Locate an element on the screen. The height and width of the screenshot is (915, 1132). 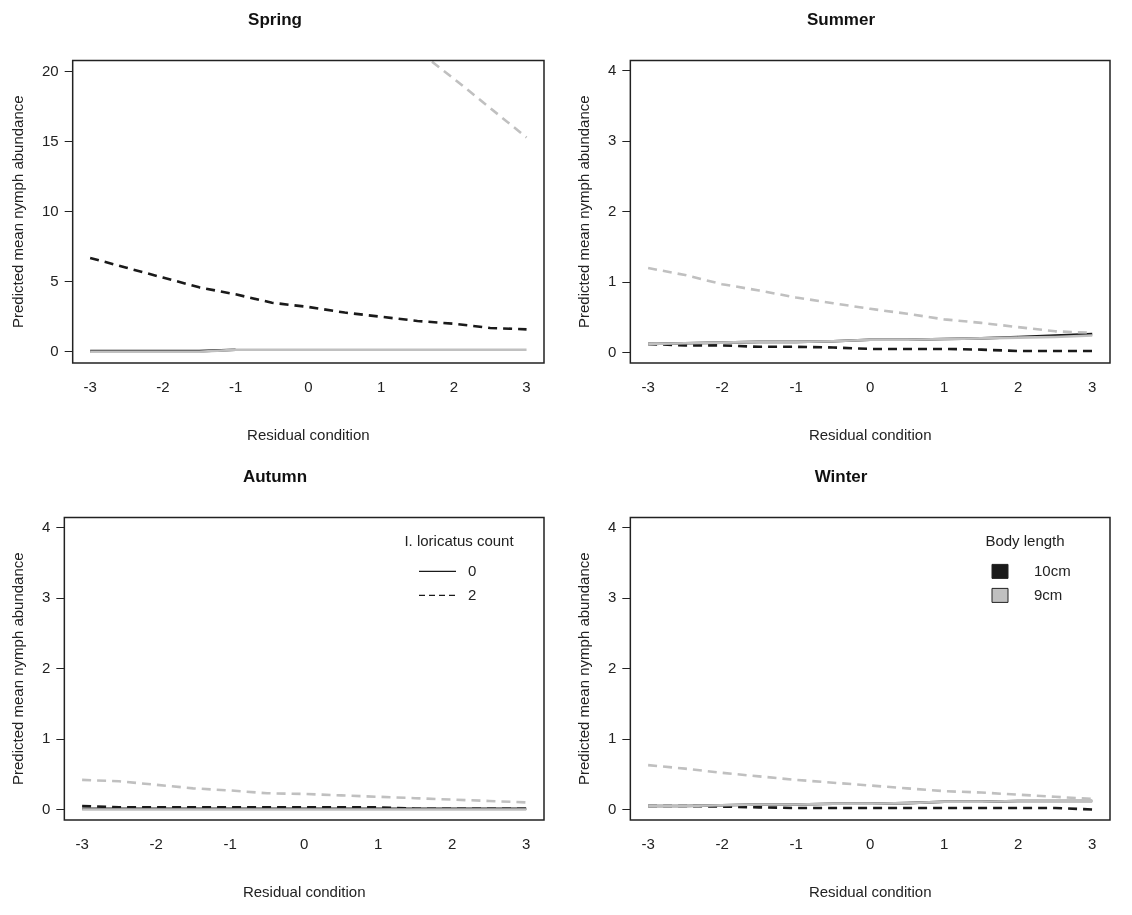
chart-title: Spring is located at coordinates (275, 19).